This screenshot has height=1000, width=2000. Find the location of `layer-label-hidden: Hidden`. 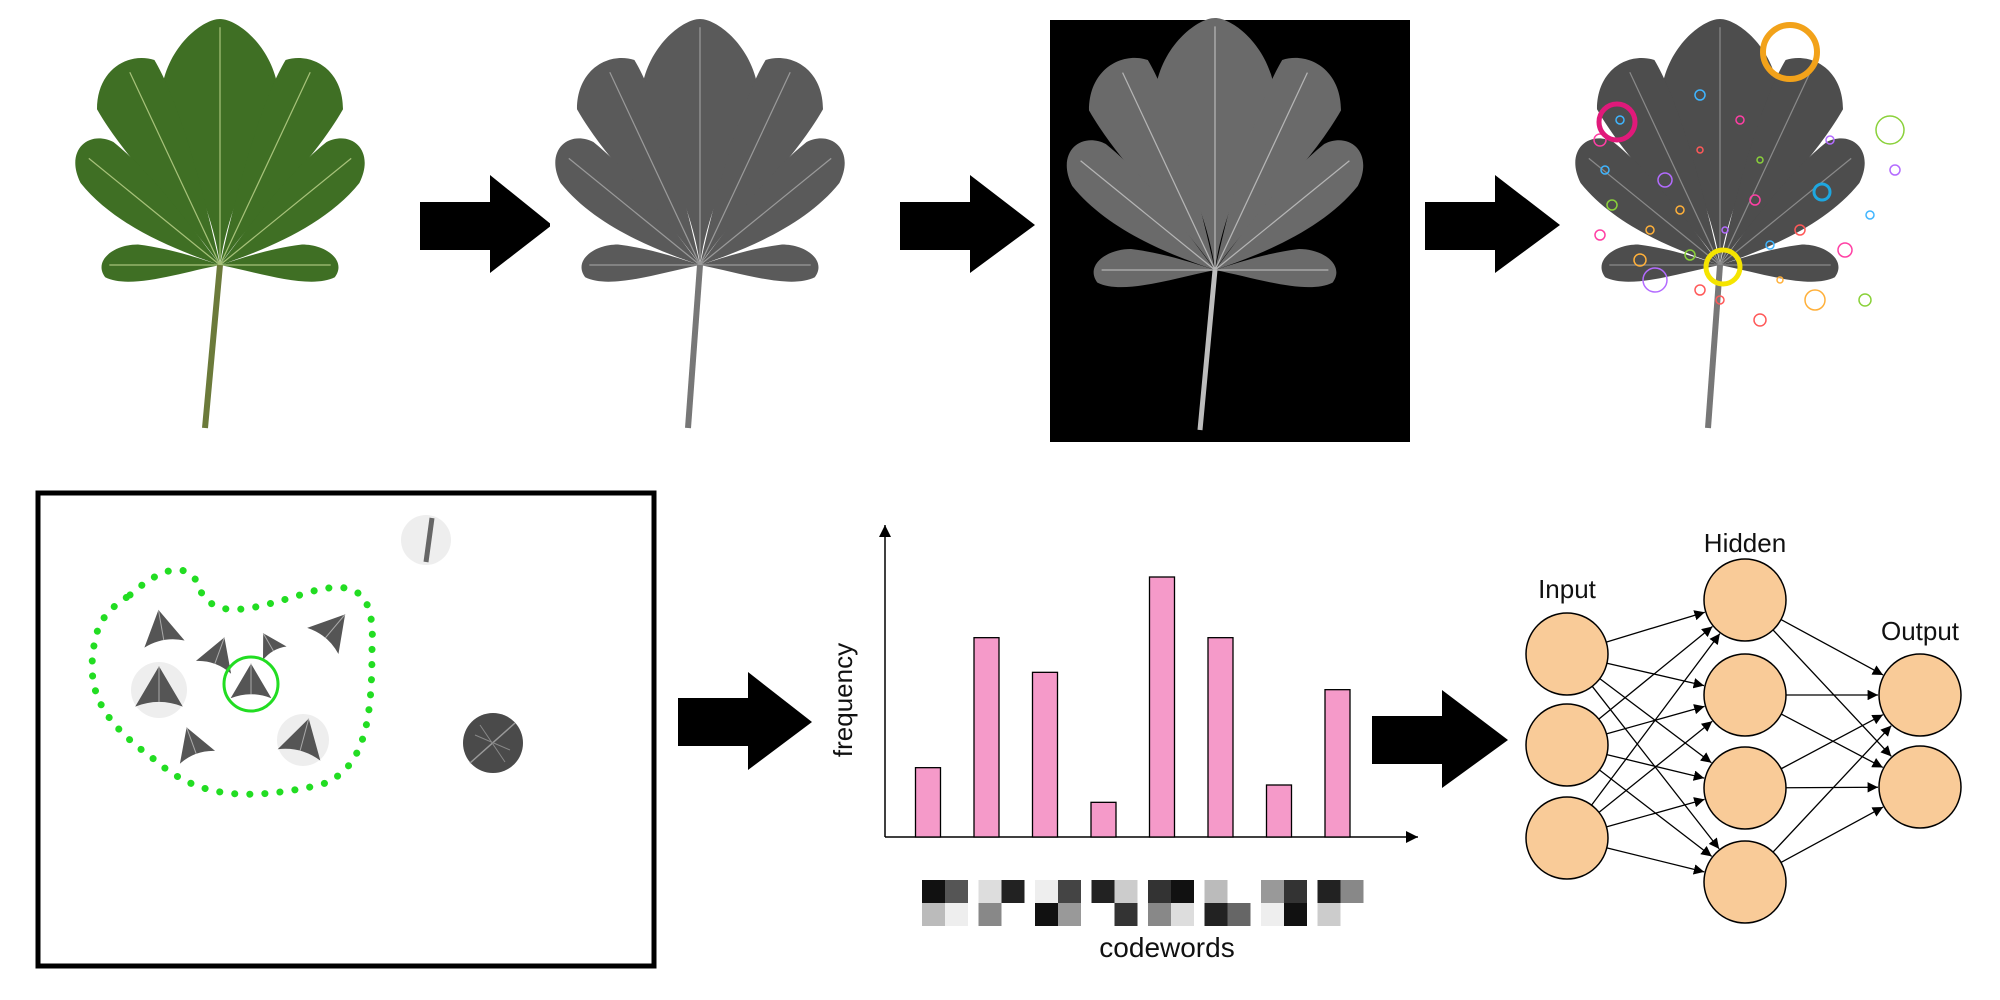

layer-label-hidden: Hidden is located at coordinates (1745, 543).